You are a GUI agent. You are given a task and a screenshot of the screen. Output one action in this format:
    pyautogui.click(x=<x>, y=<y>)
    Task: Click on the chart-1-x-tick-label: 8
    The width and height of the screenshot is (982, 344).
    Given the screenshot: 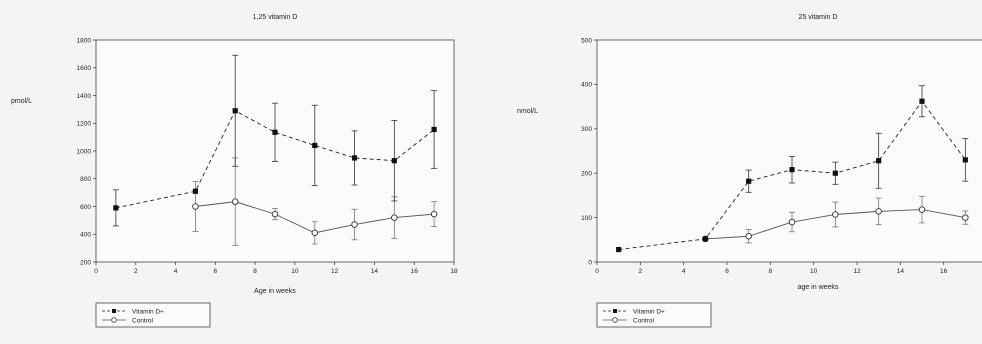 What is the action you would take?
    pyautogui.click(x=255, y=271)
    